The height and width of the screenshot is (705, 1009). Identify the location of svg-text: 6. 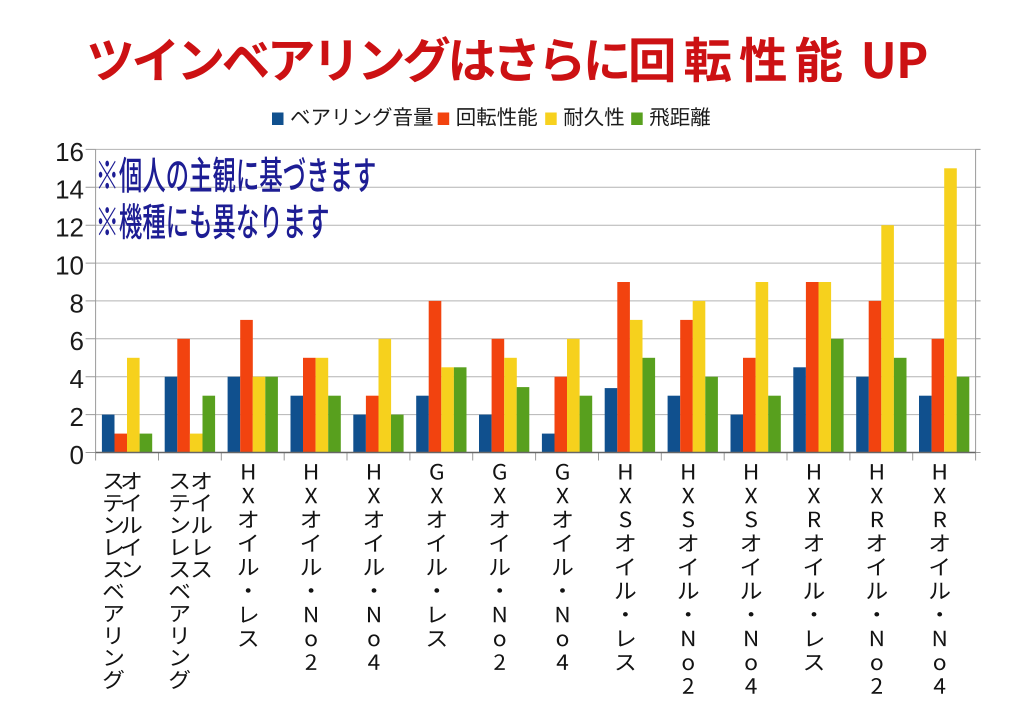
(77, 341).